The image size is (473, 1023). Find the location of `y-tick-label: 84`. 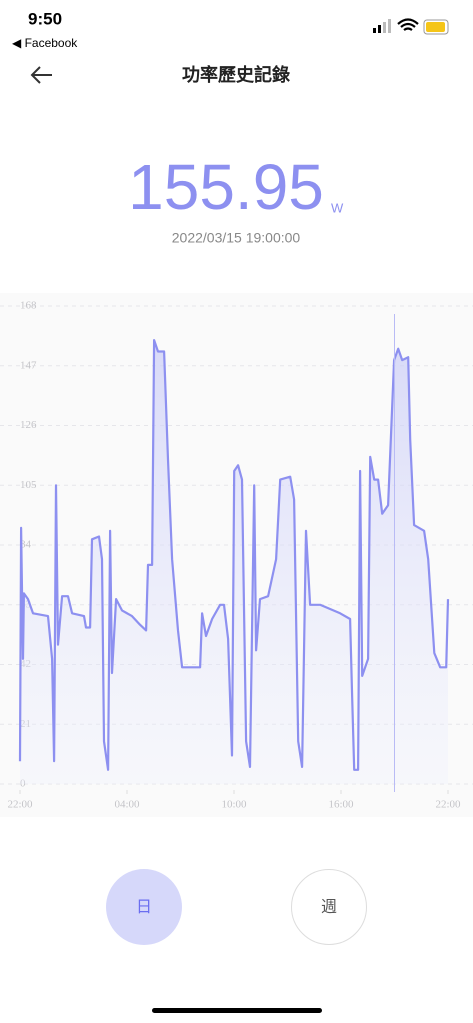

y-tick-label: 84 is located at coordinates (26, 545).